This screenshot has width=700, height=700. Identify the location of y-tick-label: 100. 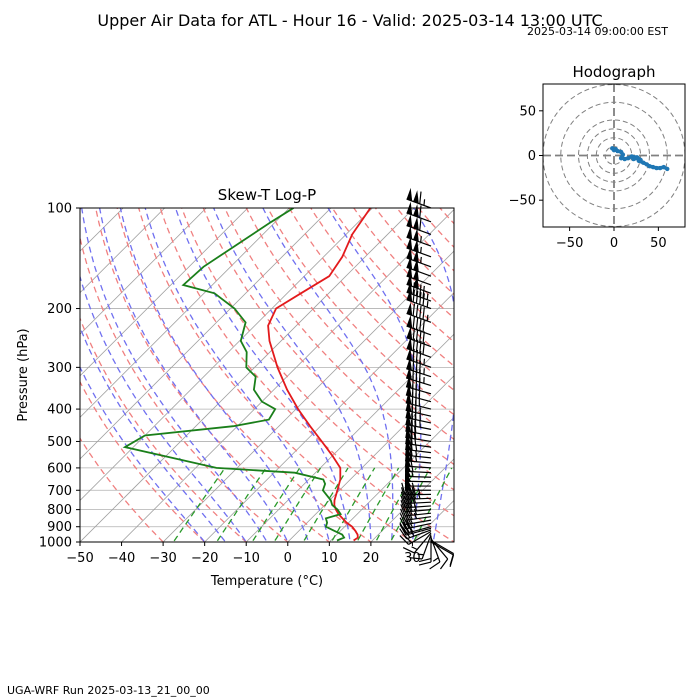
(59, 209).